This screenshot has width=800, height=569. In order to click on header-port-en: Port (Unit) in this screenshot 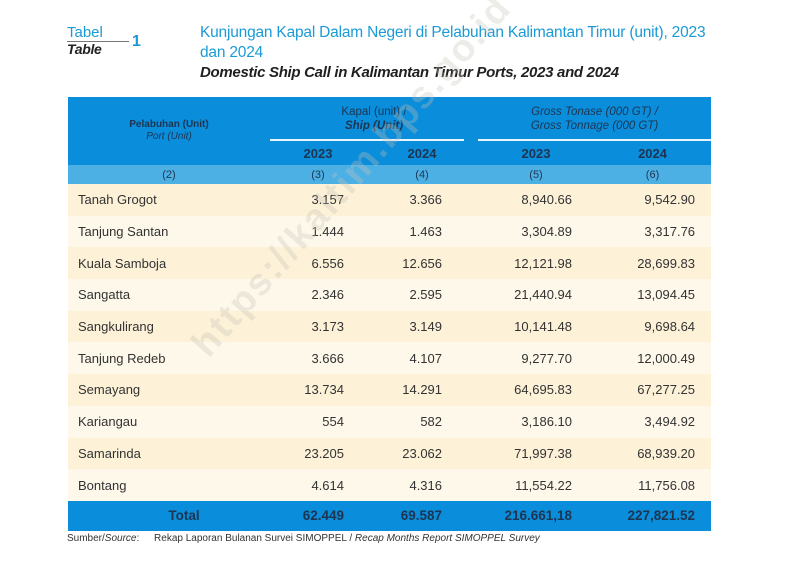, I will do `click(169, 136)`.